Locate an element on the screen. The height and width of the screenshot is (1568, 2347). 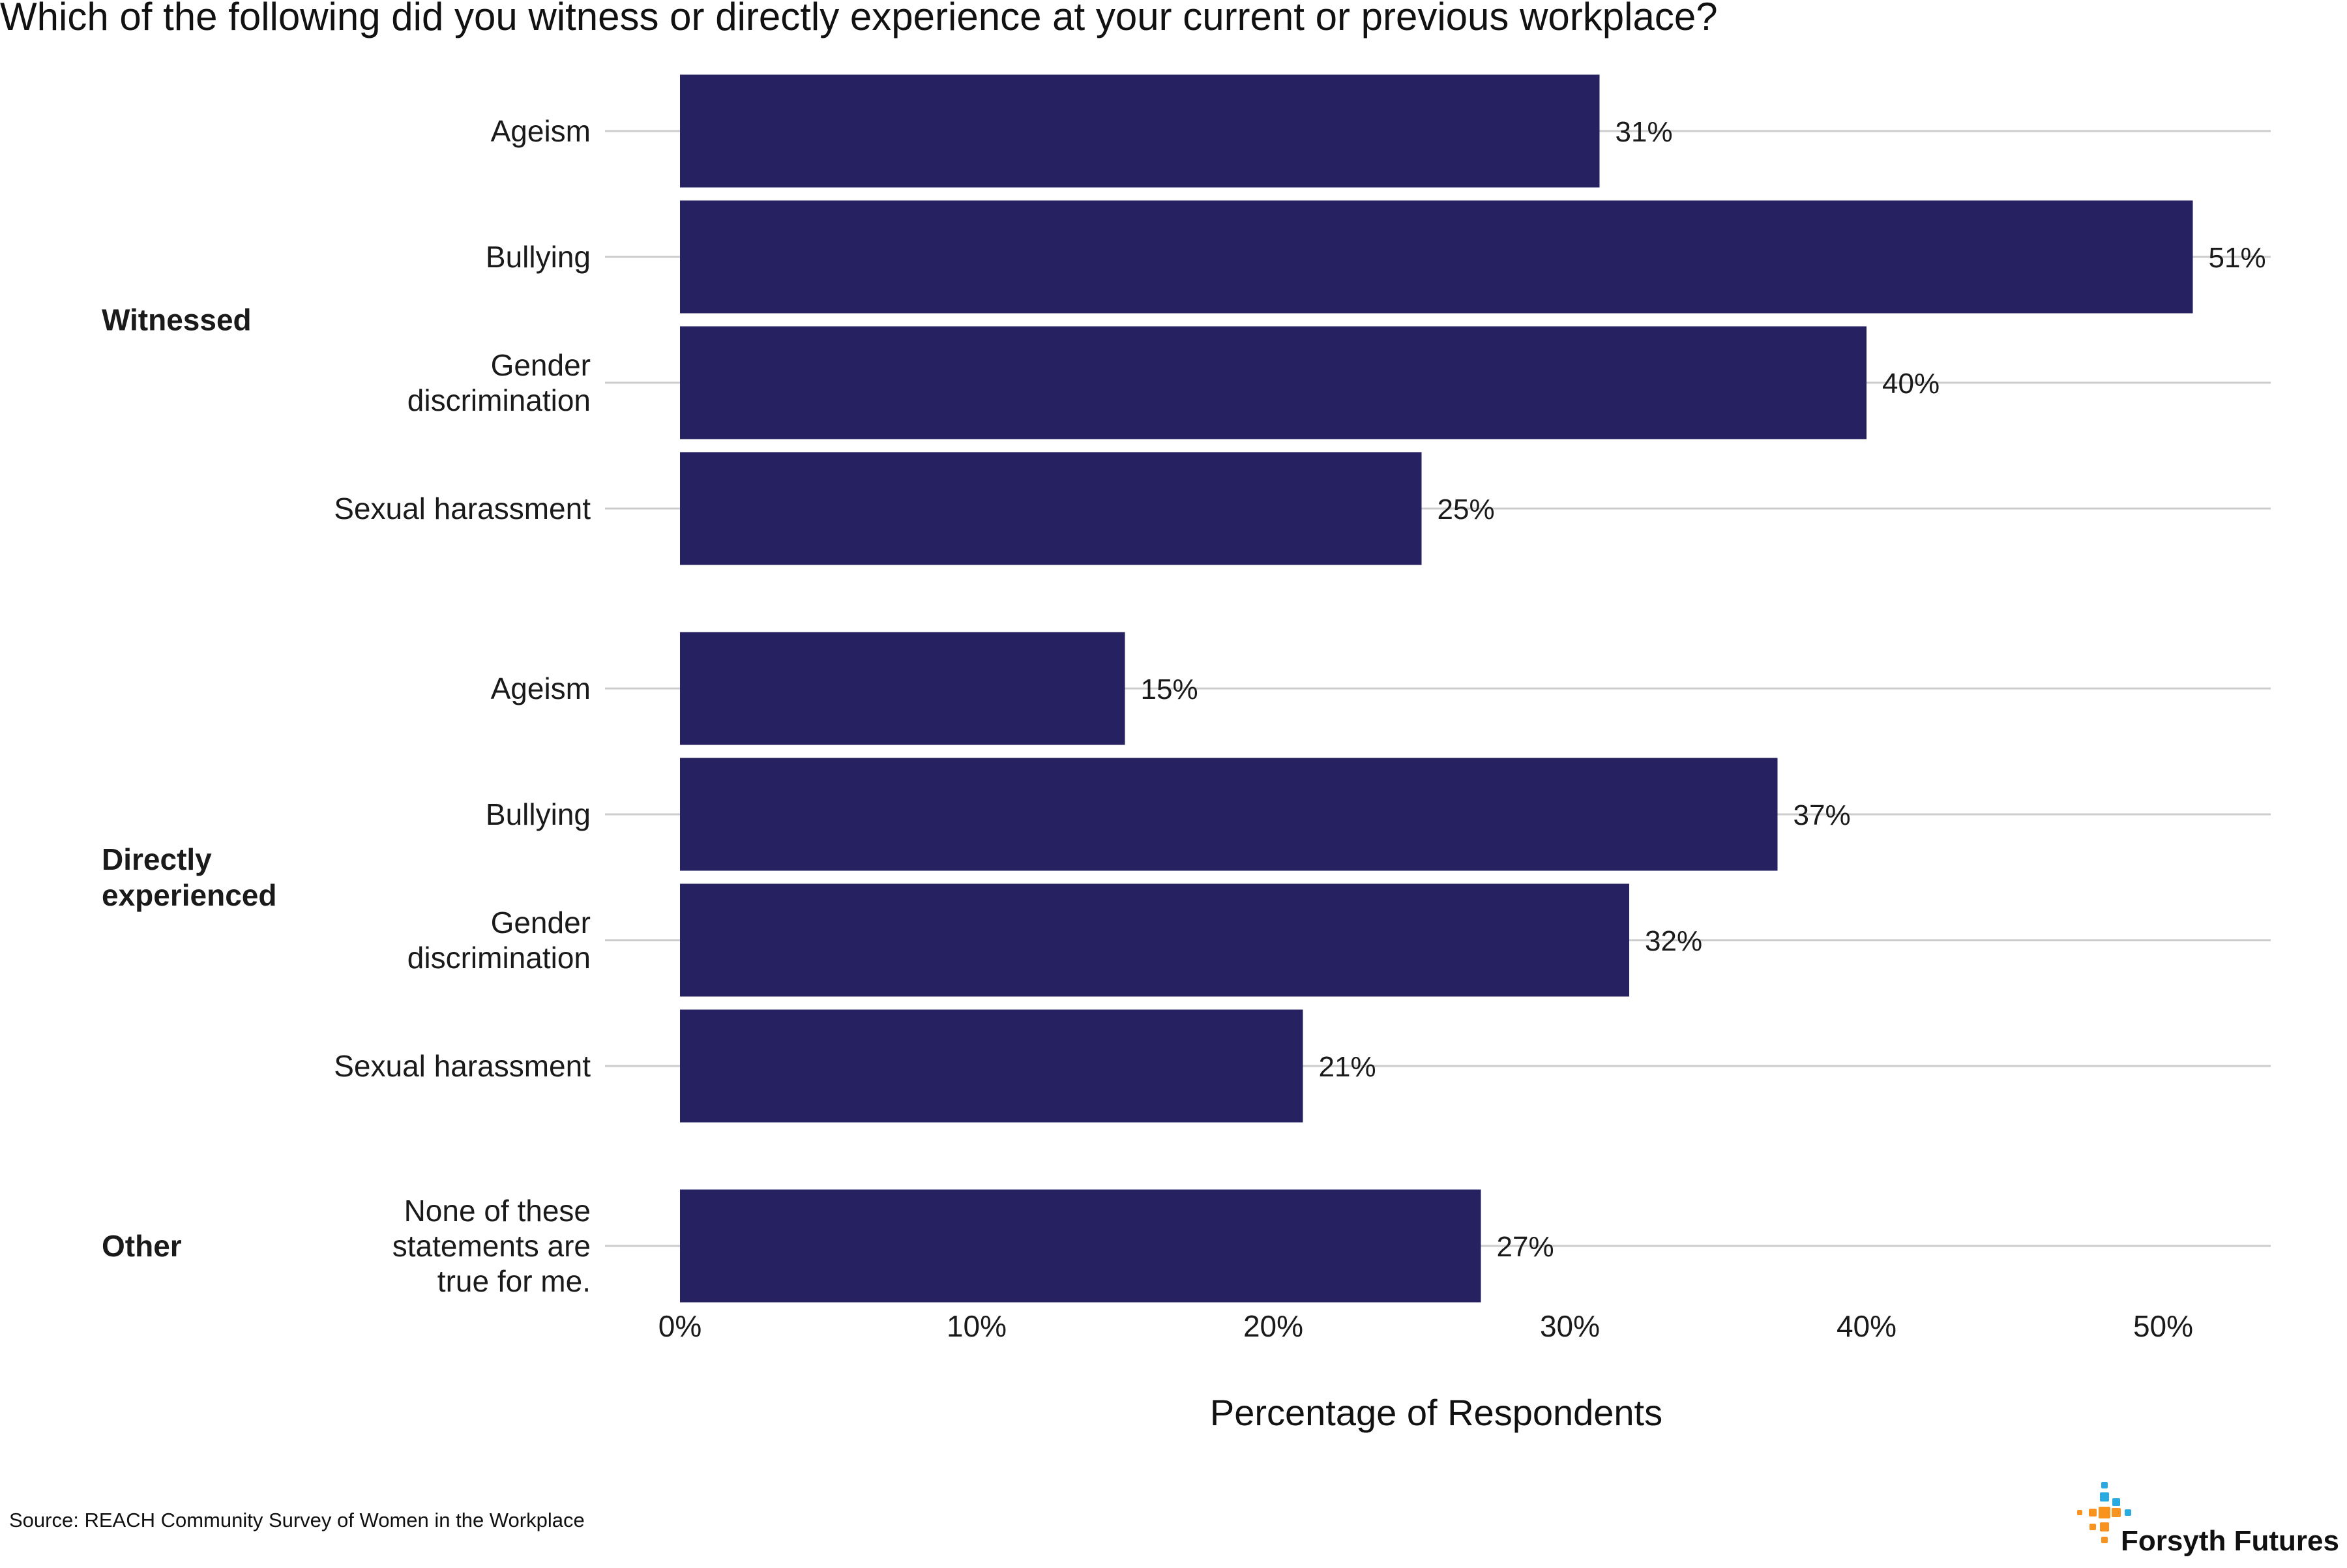
data-label-directly-experienced-bullying: 37% is located at coordinates (1822, 815).